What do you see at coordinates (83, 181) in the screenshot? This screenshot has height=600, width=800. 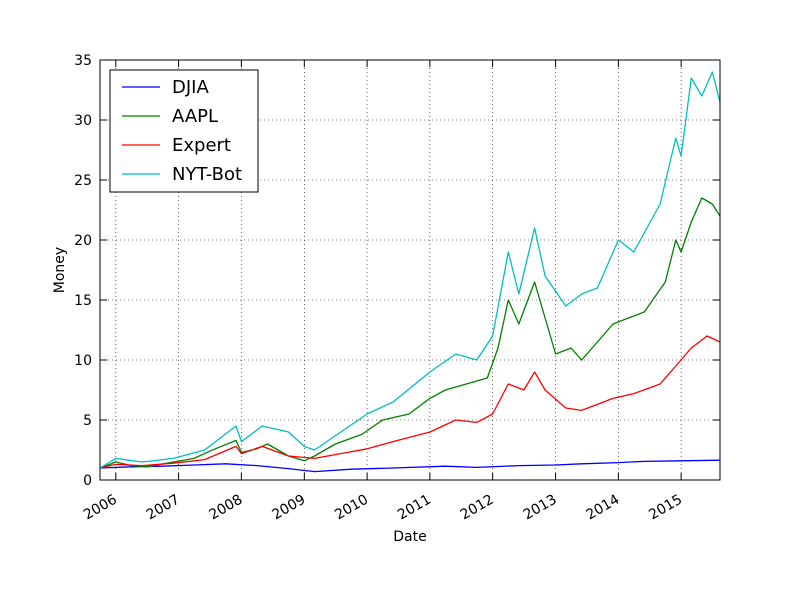 I see `y-tick-label: 25` at bounding box center [83, 181].